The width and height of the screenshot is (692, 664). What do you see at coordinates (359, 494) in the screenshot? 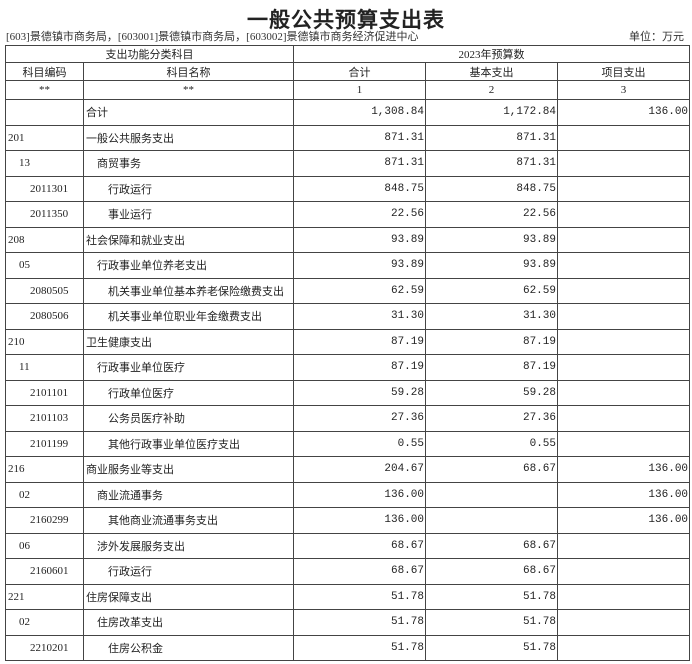
I see `cell-total: 136.00` at bounding box center [359, 494].